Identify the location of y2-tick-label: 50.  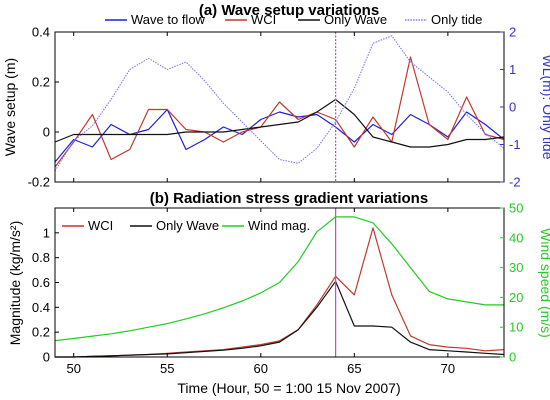
(516, 208).